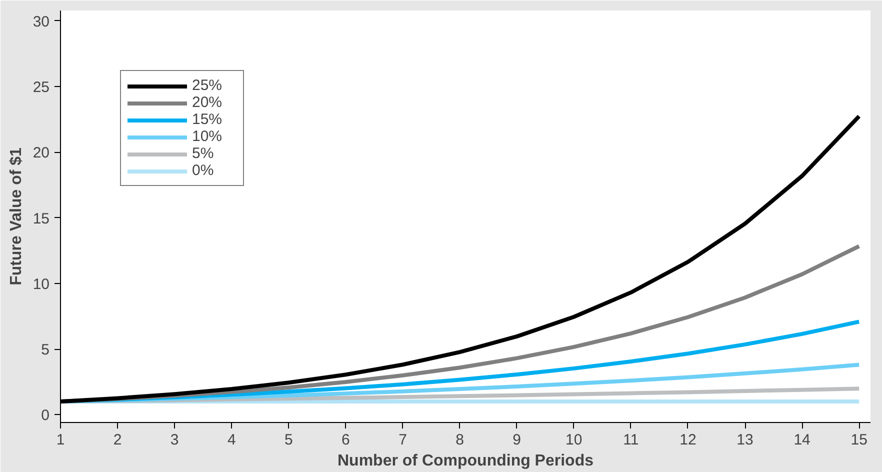 The height and width of the screenshot is (472, 882). What do you see at coordinates (346, 440) in the screenshot?
I see `x-tick-label: 6` at bounding box center [346, 440].